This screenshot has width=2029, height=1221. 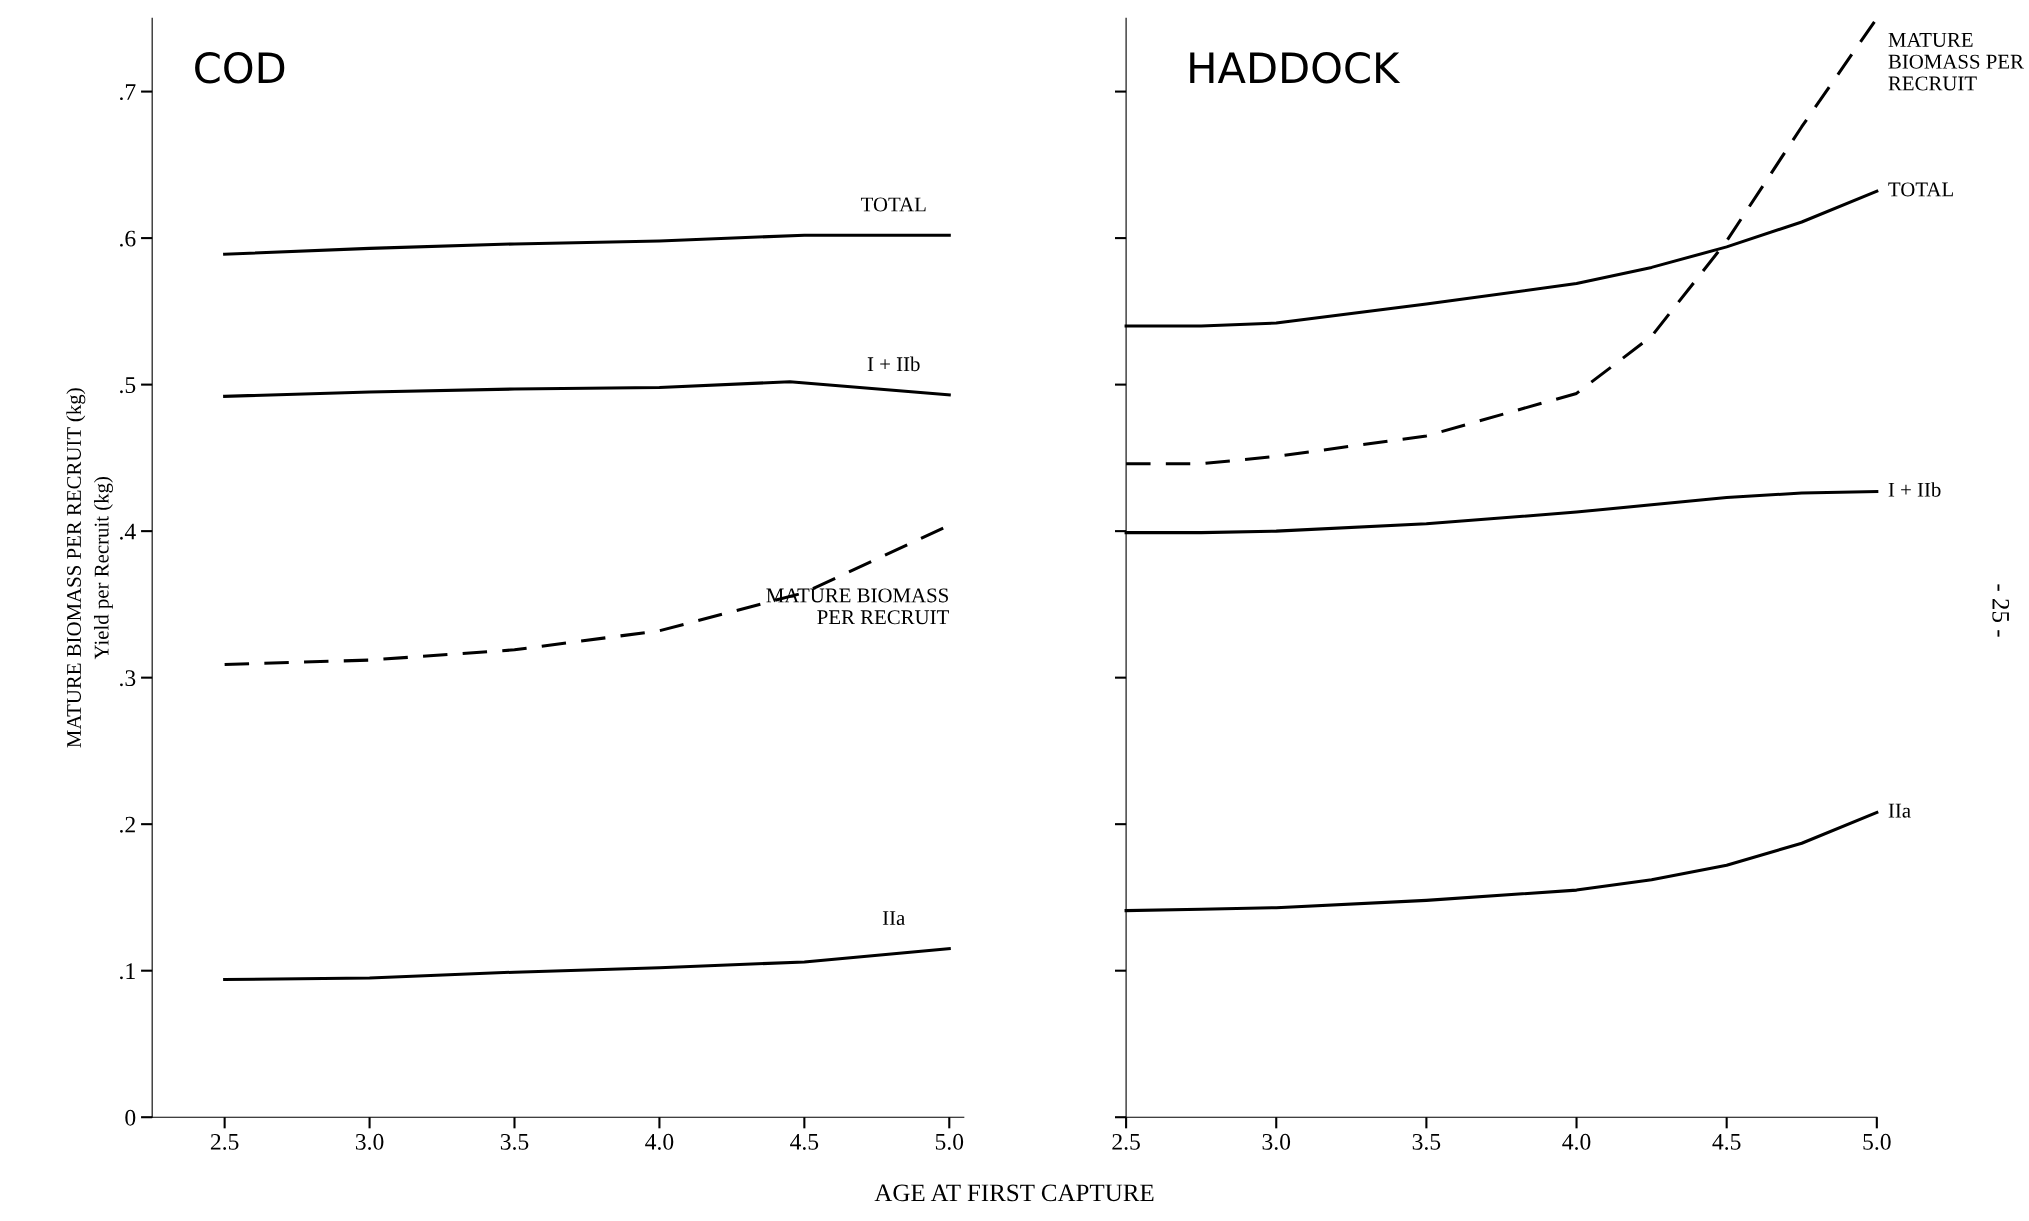 I want to click on y-tick-label: .5, so click(x=128, y=385).